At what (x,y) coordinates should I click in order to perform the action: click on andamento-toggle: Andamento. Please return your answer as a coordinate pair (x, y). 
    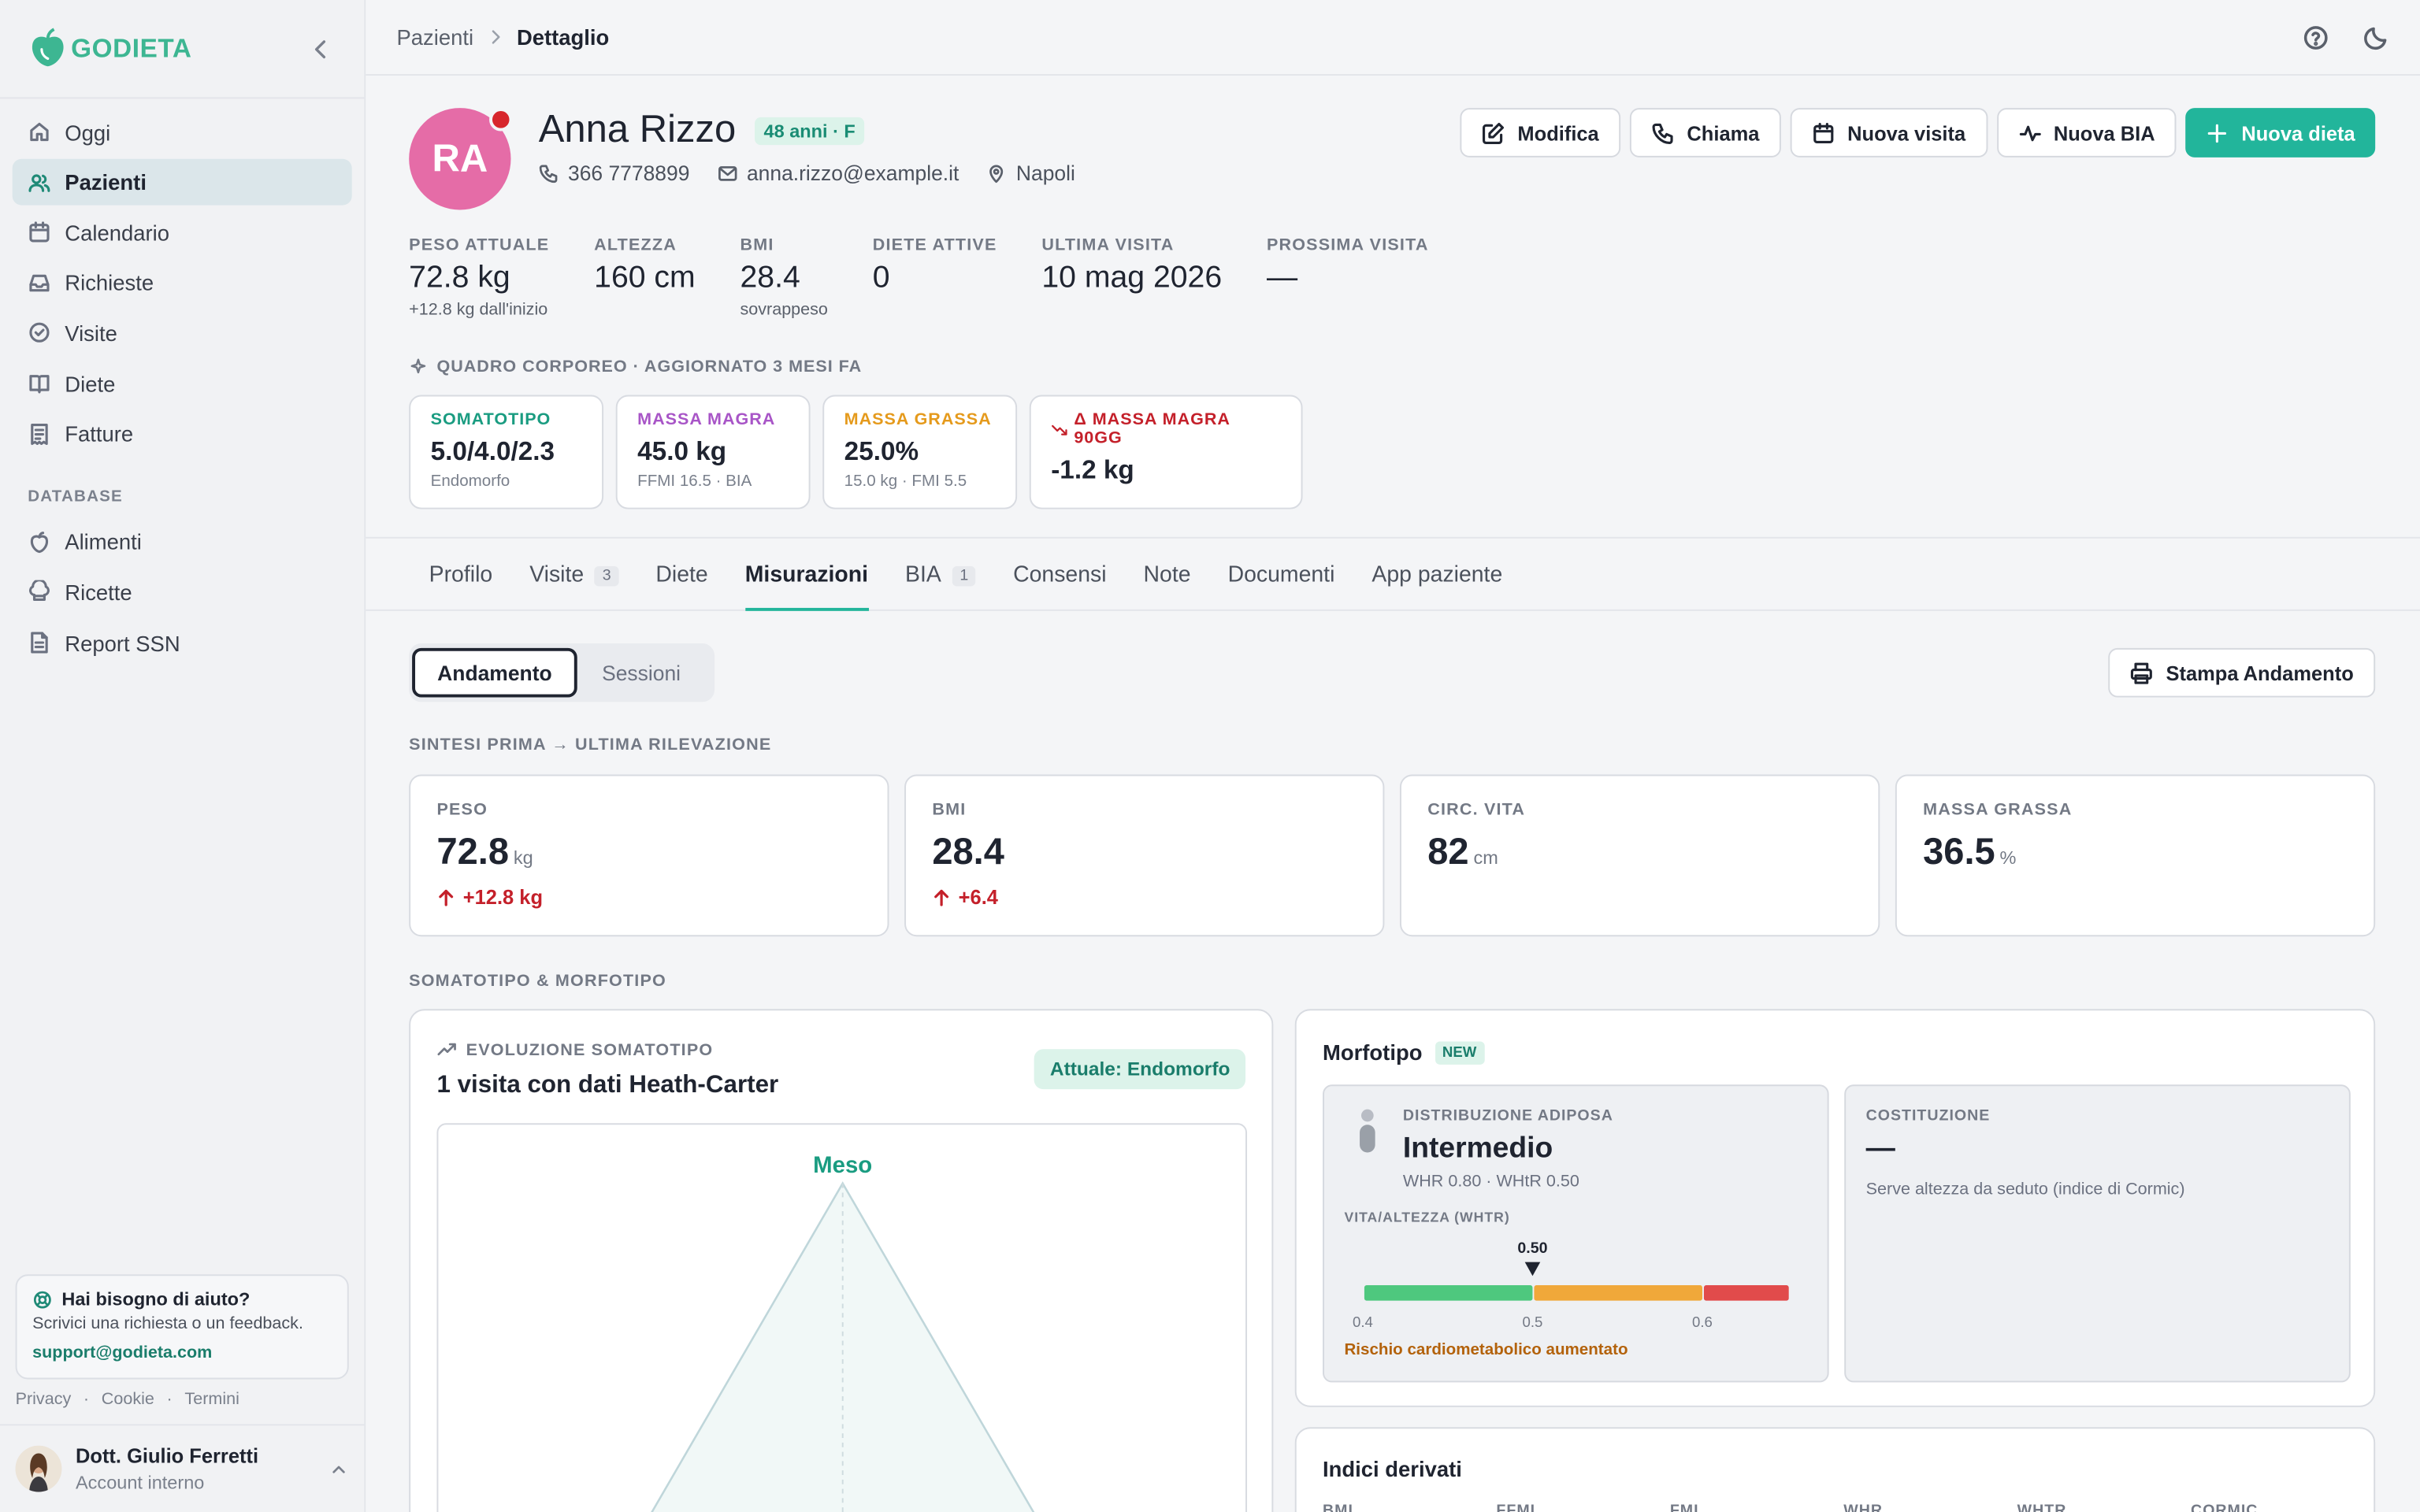
    Looking at the image, I should click on (494, 672).